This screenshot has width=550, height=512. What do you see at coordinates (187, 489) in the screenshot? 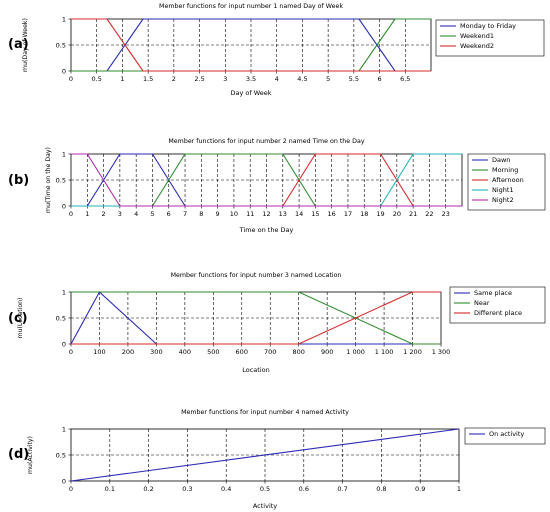
I see `x-tick-label: 0.3` at bounding box center [187, 489].